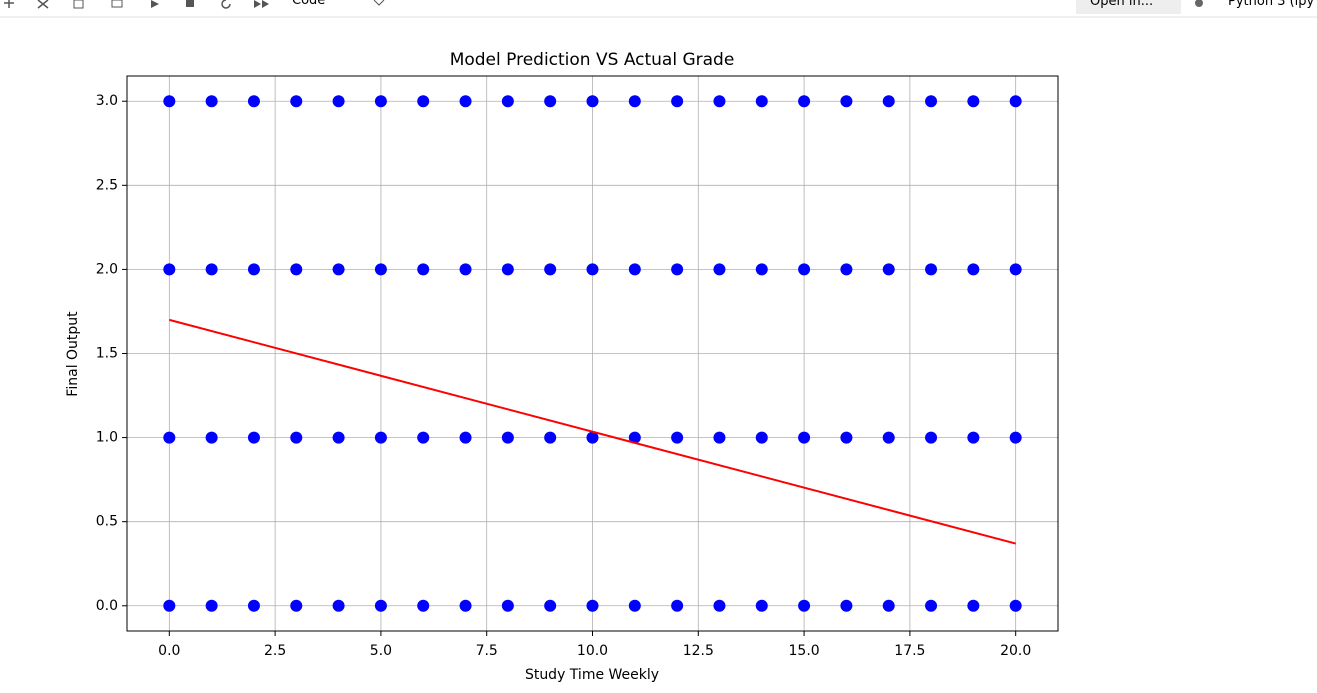 The height and width of the screenshot is (693, 1317). Describe the element at coordinates (909, 651) in the screenshot. I see `x-tick-label: 17.5` at that location.